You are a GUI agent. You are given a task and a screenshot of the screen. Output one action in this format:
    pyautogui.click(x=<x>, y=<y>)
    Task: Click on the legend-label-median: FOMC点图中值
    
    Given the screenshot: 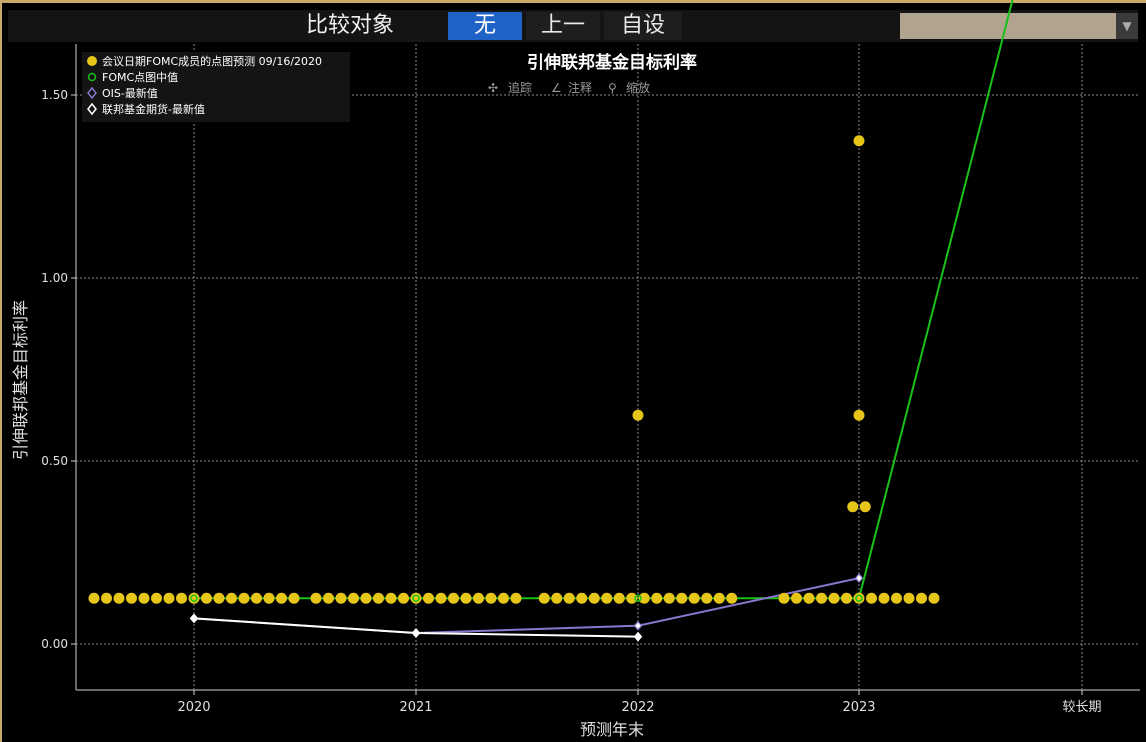 What is the action you would take?
    pyautogui.click(x=140, y=77)
    